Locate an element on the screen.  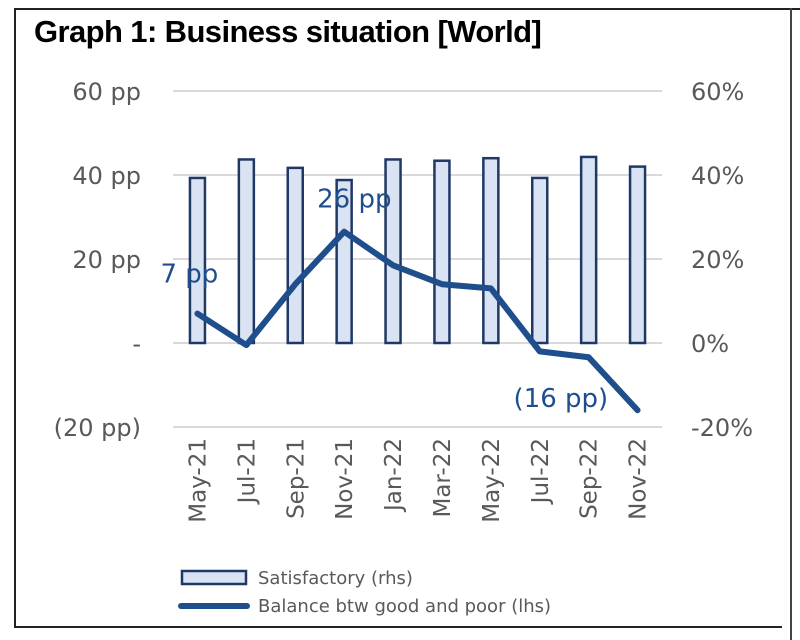
legend-label-satisfactory: Satisfactory (rhs) is located at coordinates (335, 578).